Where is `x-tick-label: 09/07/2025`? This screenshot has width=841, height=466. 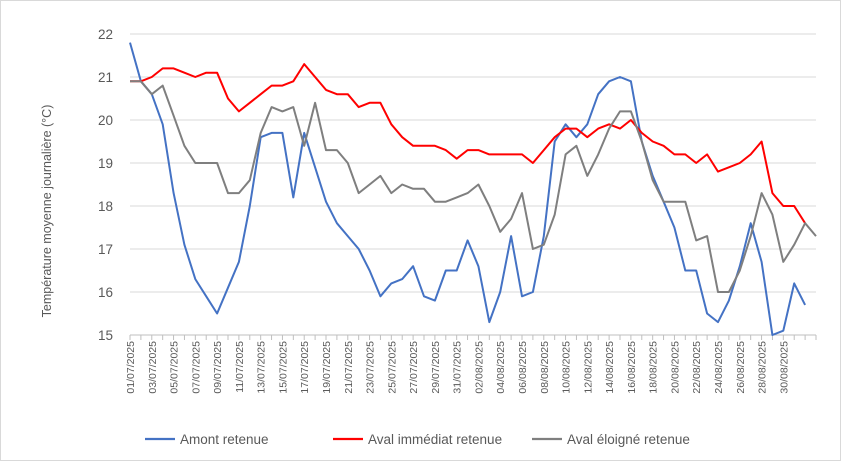 x-tick-label: 09/07/2025 is located at coordinates (218, 367).